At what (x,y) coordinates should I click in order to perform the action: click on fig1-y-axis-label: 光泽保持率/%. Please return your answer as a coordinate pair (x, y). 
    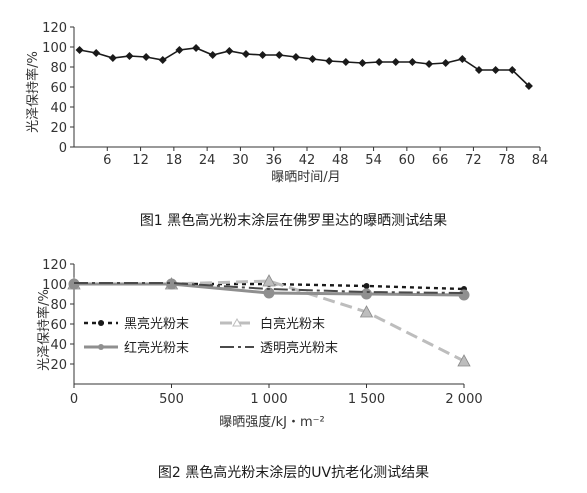
    Looking at the image, I should click on (33, 92).